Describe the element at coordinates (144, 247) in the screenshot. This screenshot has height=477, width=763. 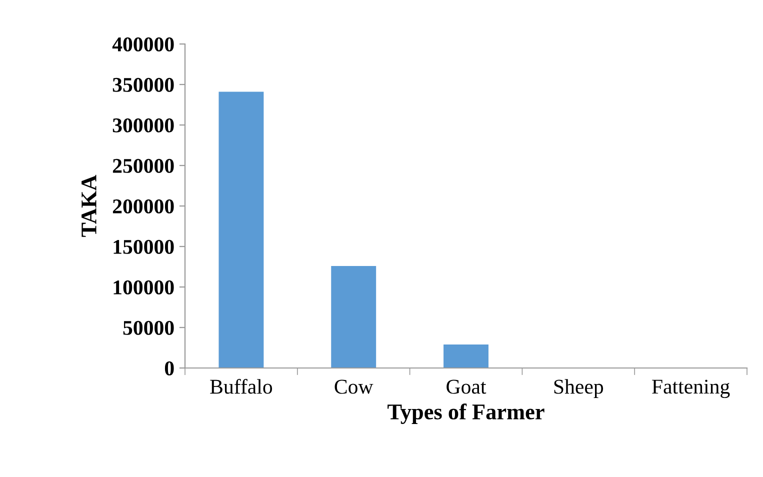
I see `y-tick-label: 150000` at that location.